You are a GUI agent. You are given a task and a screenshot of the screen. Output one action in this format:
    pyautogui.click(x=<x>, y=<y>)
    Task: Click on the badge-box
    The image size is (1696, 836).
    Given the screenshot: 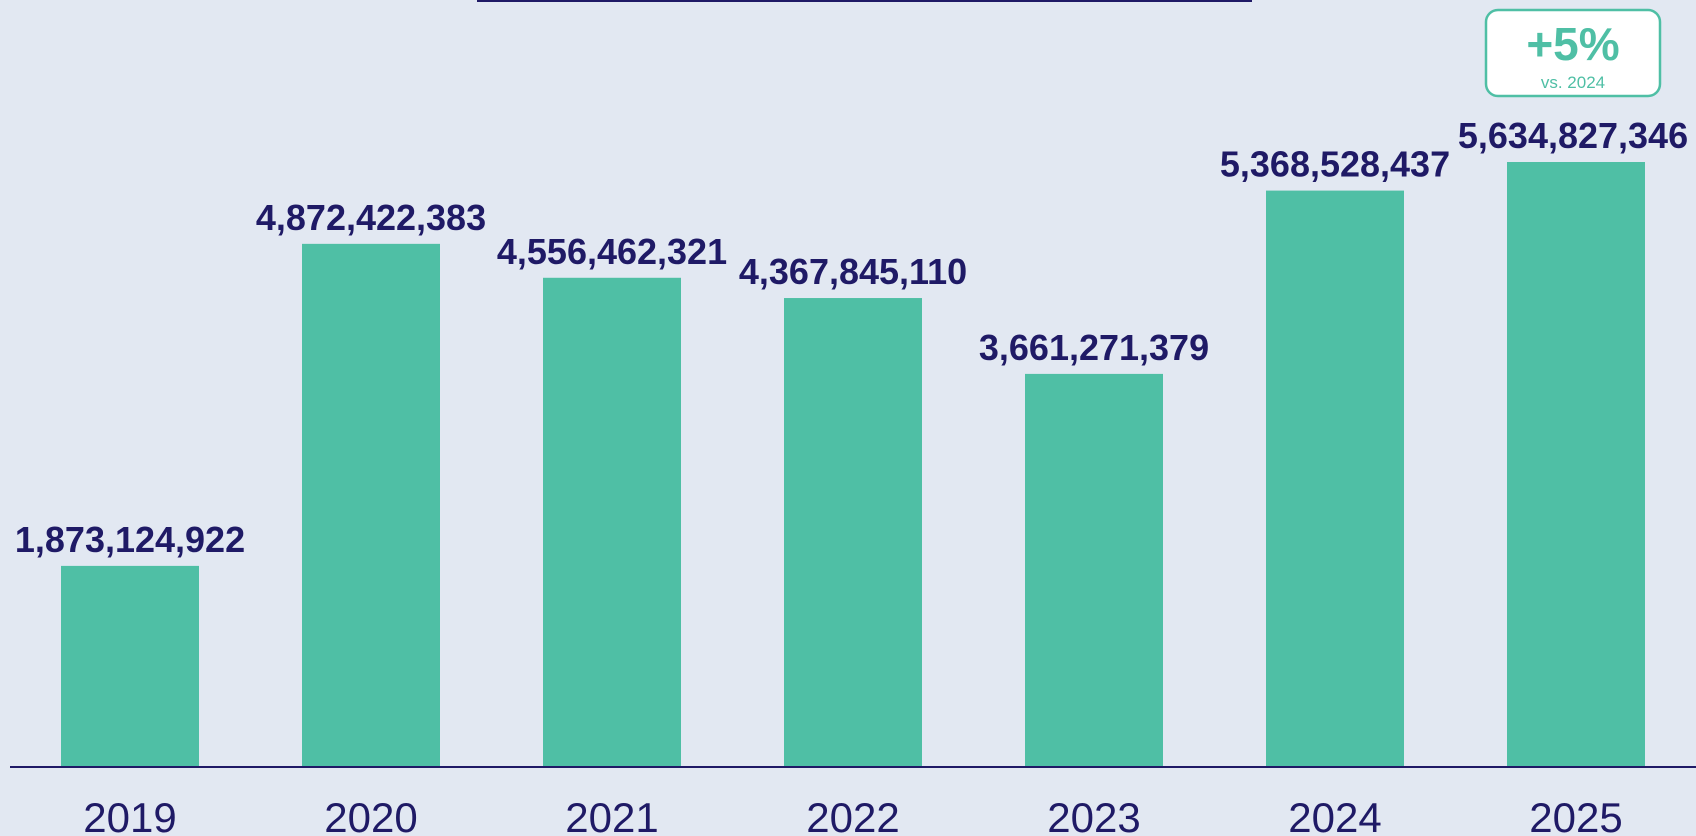 What is the action you would take?
    pyautogui.click(x=1573, y=53)
    